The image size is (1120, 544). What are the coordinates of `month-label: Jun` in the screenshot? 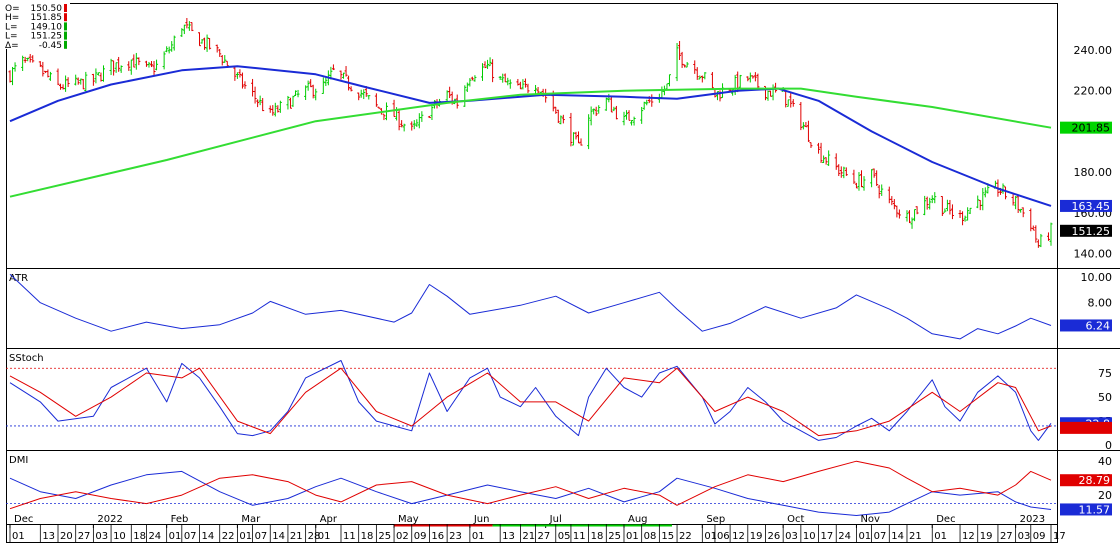 It's located at (481, 519).